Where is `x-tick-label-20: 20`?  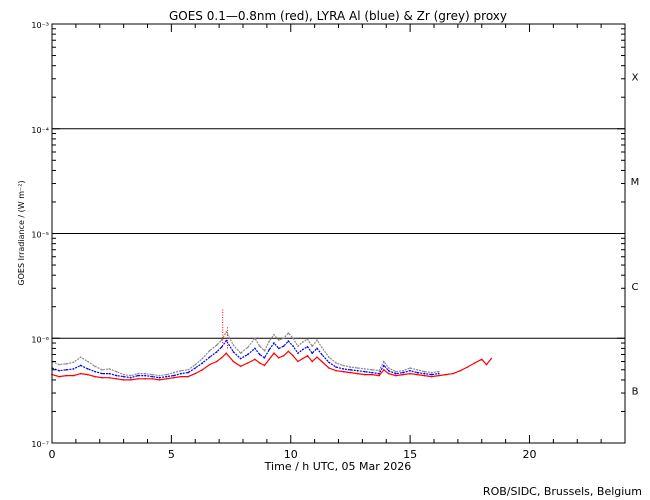 x-tick-label-20: 20 is located at coordinates (530, 454).